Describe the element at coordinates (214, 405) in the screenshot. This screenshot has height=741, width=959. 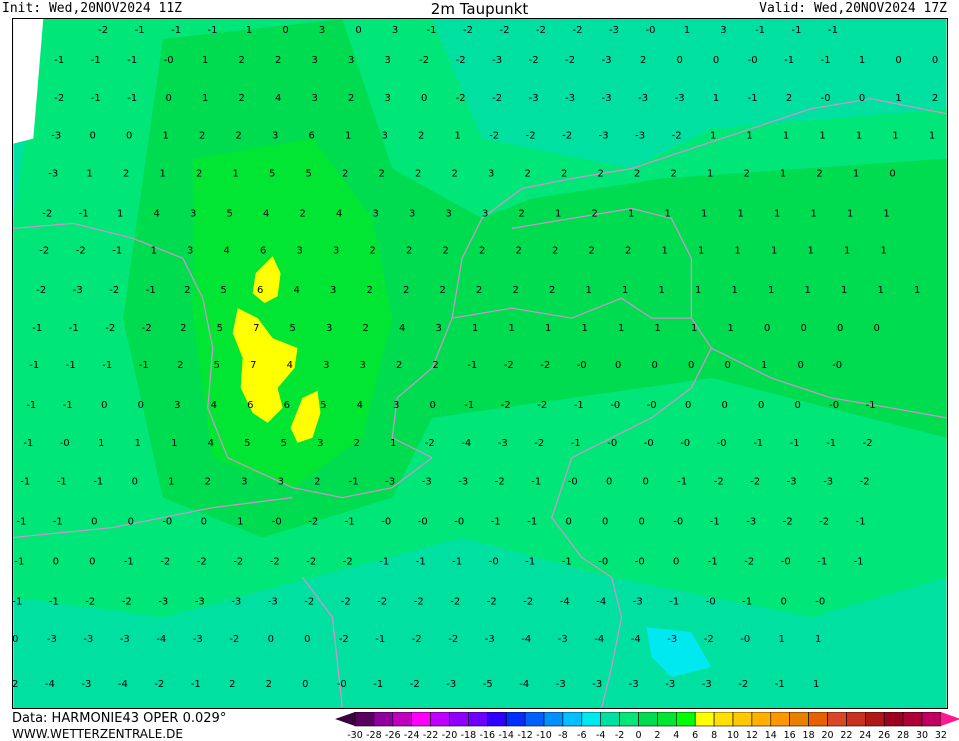
I see `value-label: 4` at that location.